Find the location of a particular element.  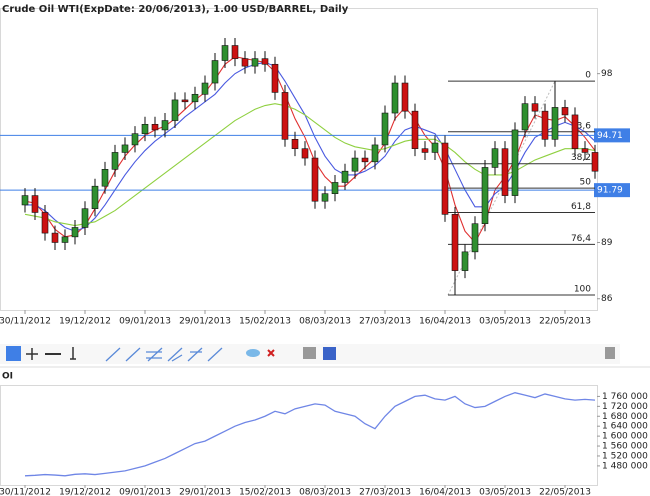

h-level-label: 91.79 is located at coordinates (610, 191).